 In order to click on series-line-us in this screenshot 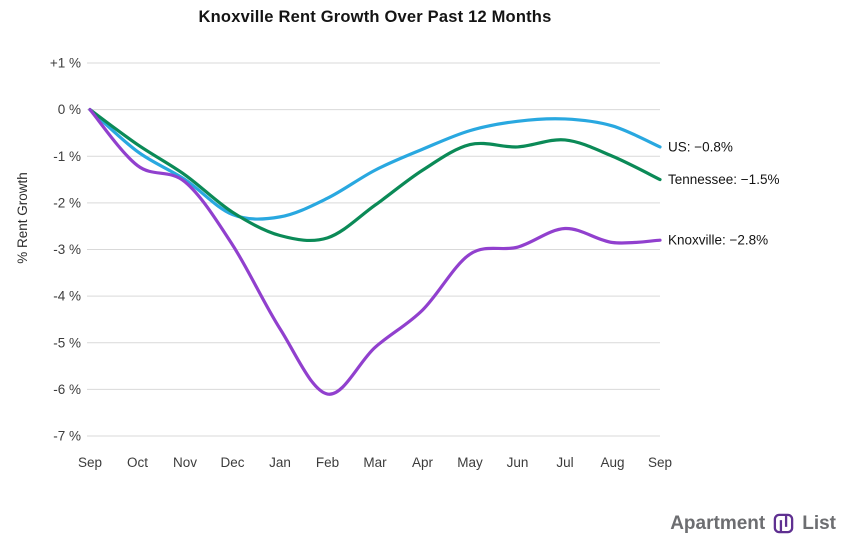, I will do `click(375, 164)`.